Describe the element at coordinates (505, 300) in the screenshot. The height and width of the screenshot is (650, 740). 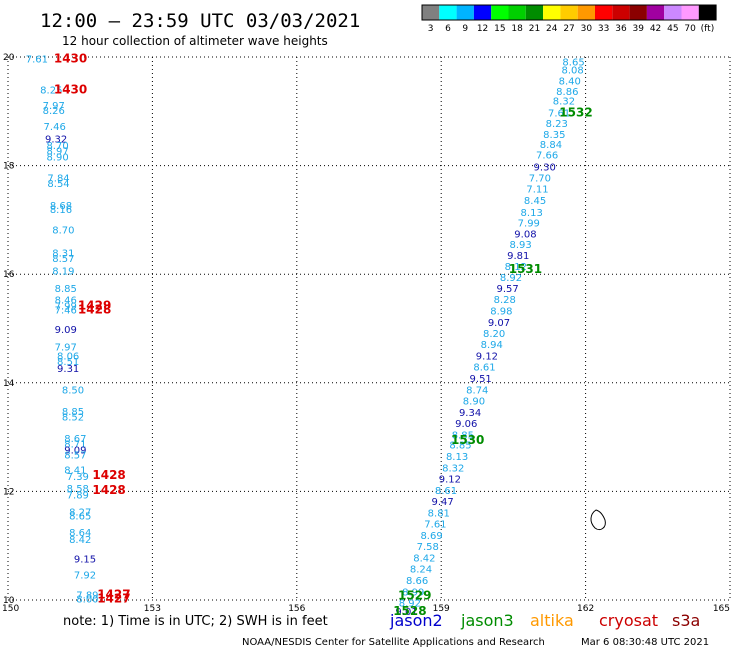
I see `swh-value-label: 8.28` at that location.